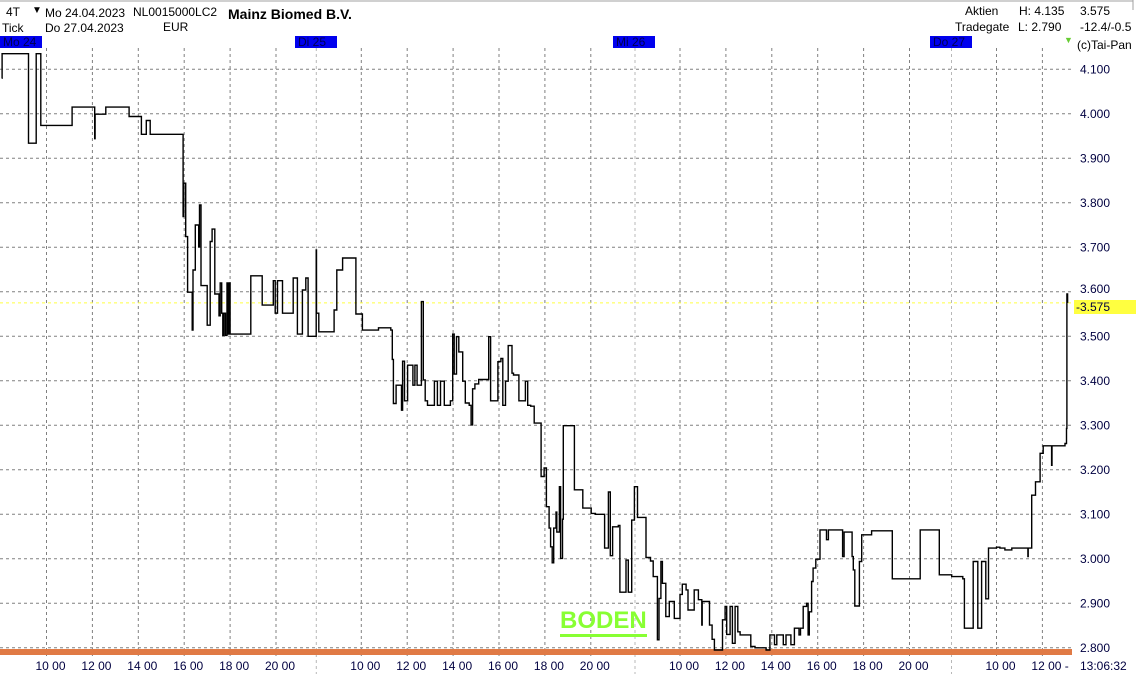  I want to click on security-name: Mainz Biomed B.V., so click(290, 14).